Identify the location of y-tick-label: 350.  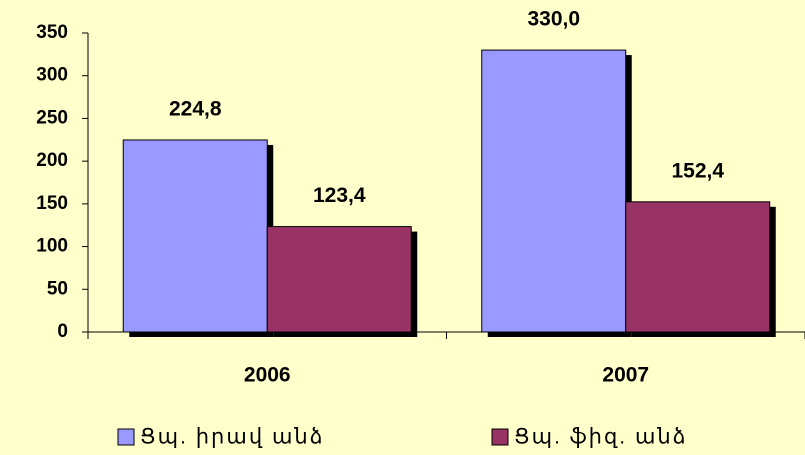
(52, 32).